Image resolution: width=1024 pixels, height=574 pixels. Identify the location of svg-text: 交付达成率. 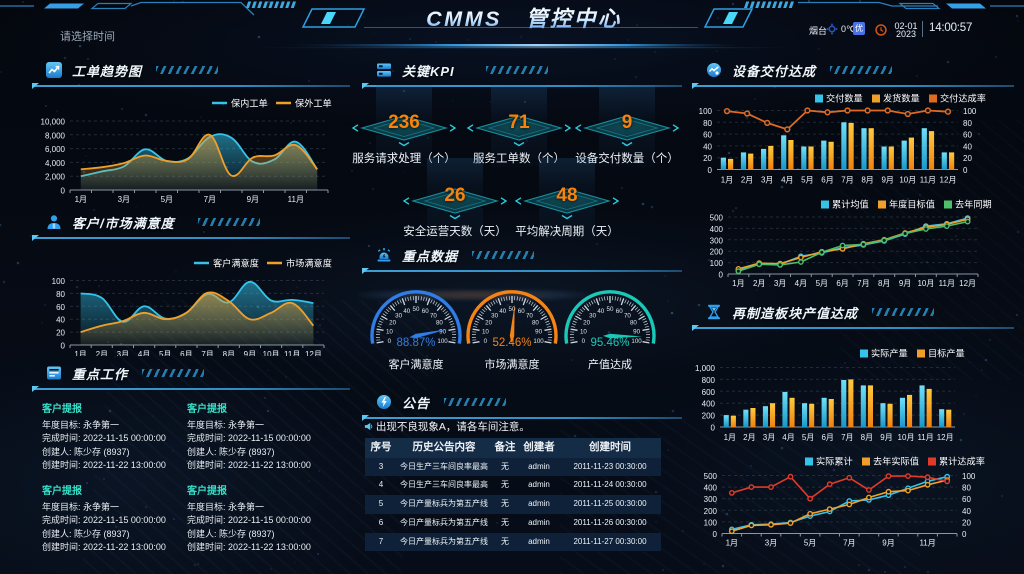
(963, 98).